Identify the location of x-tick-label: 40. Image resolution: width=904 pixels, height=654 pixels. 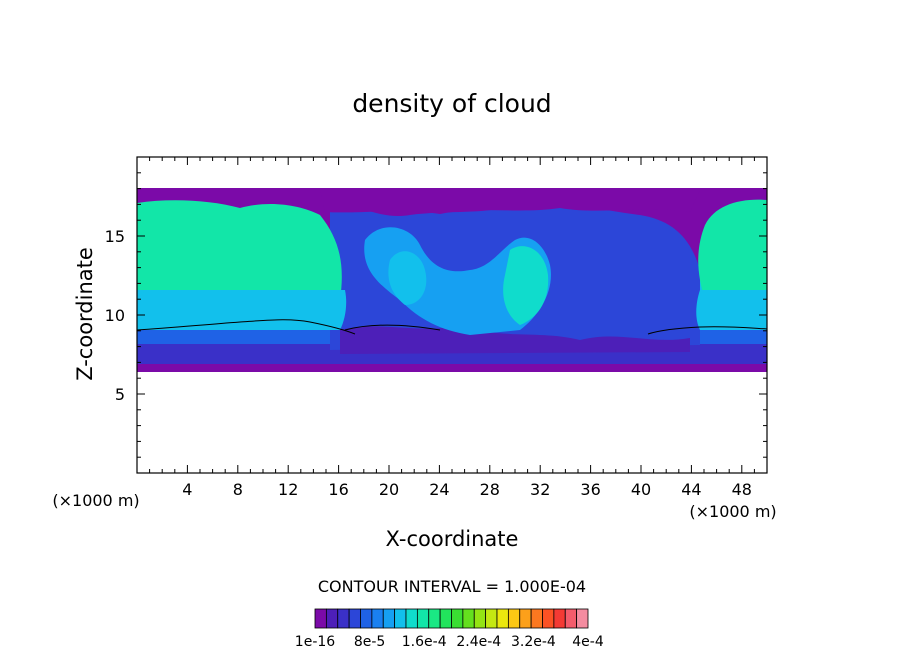
(641, 489).